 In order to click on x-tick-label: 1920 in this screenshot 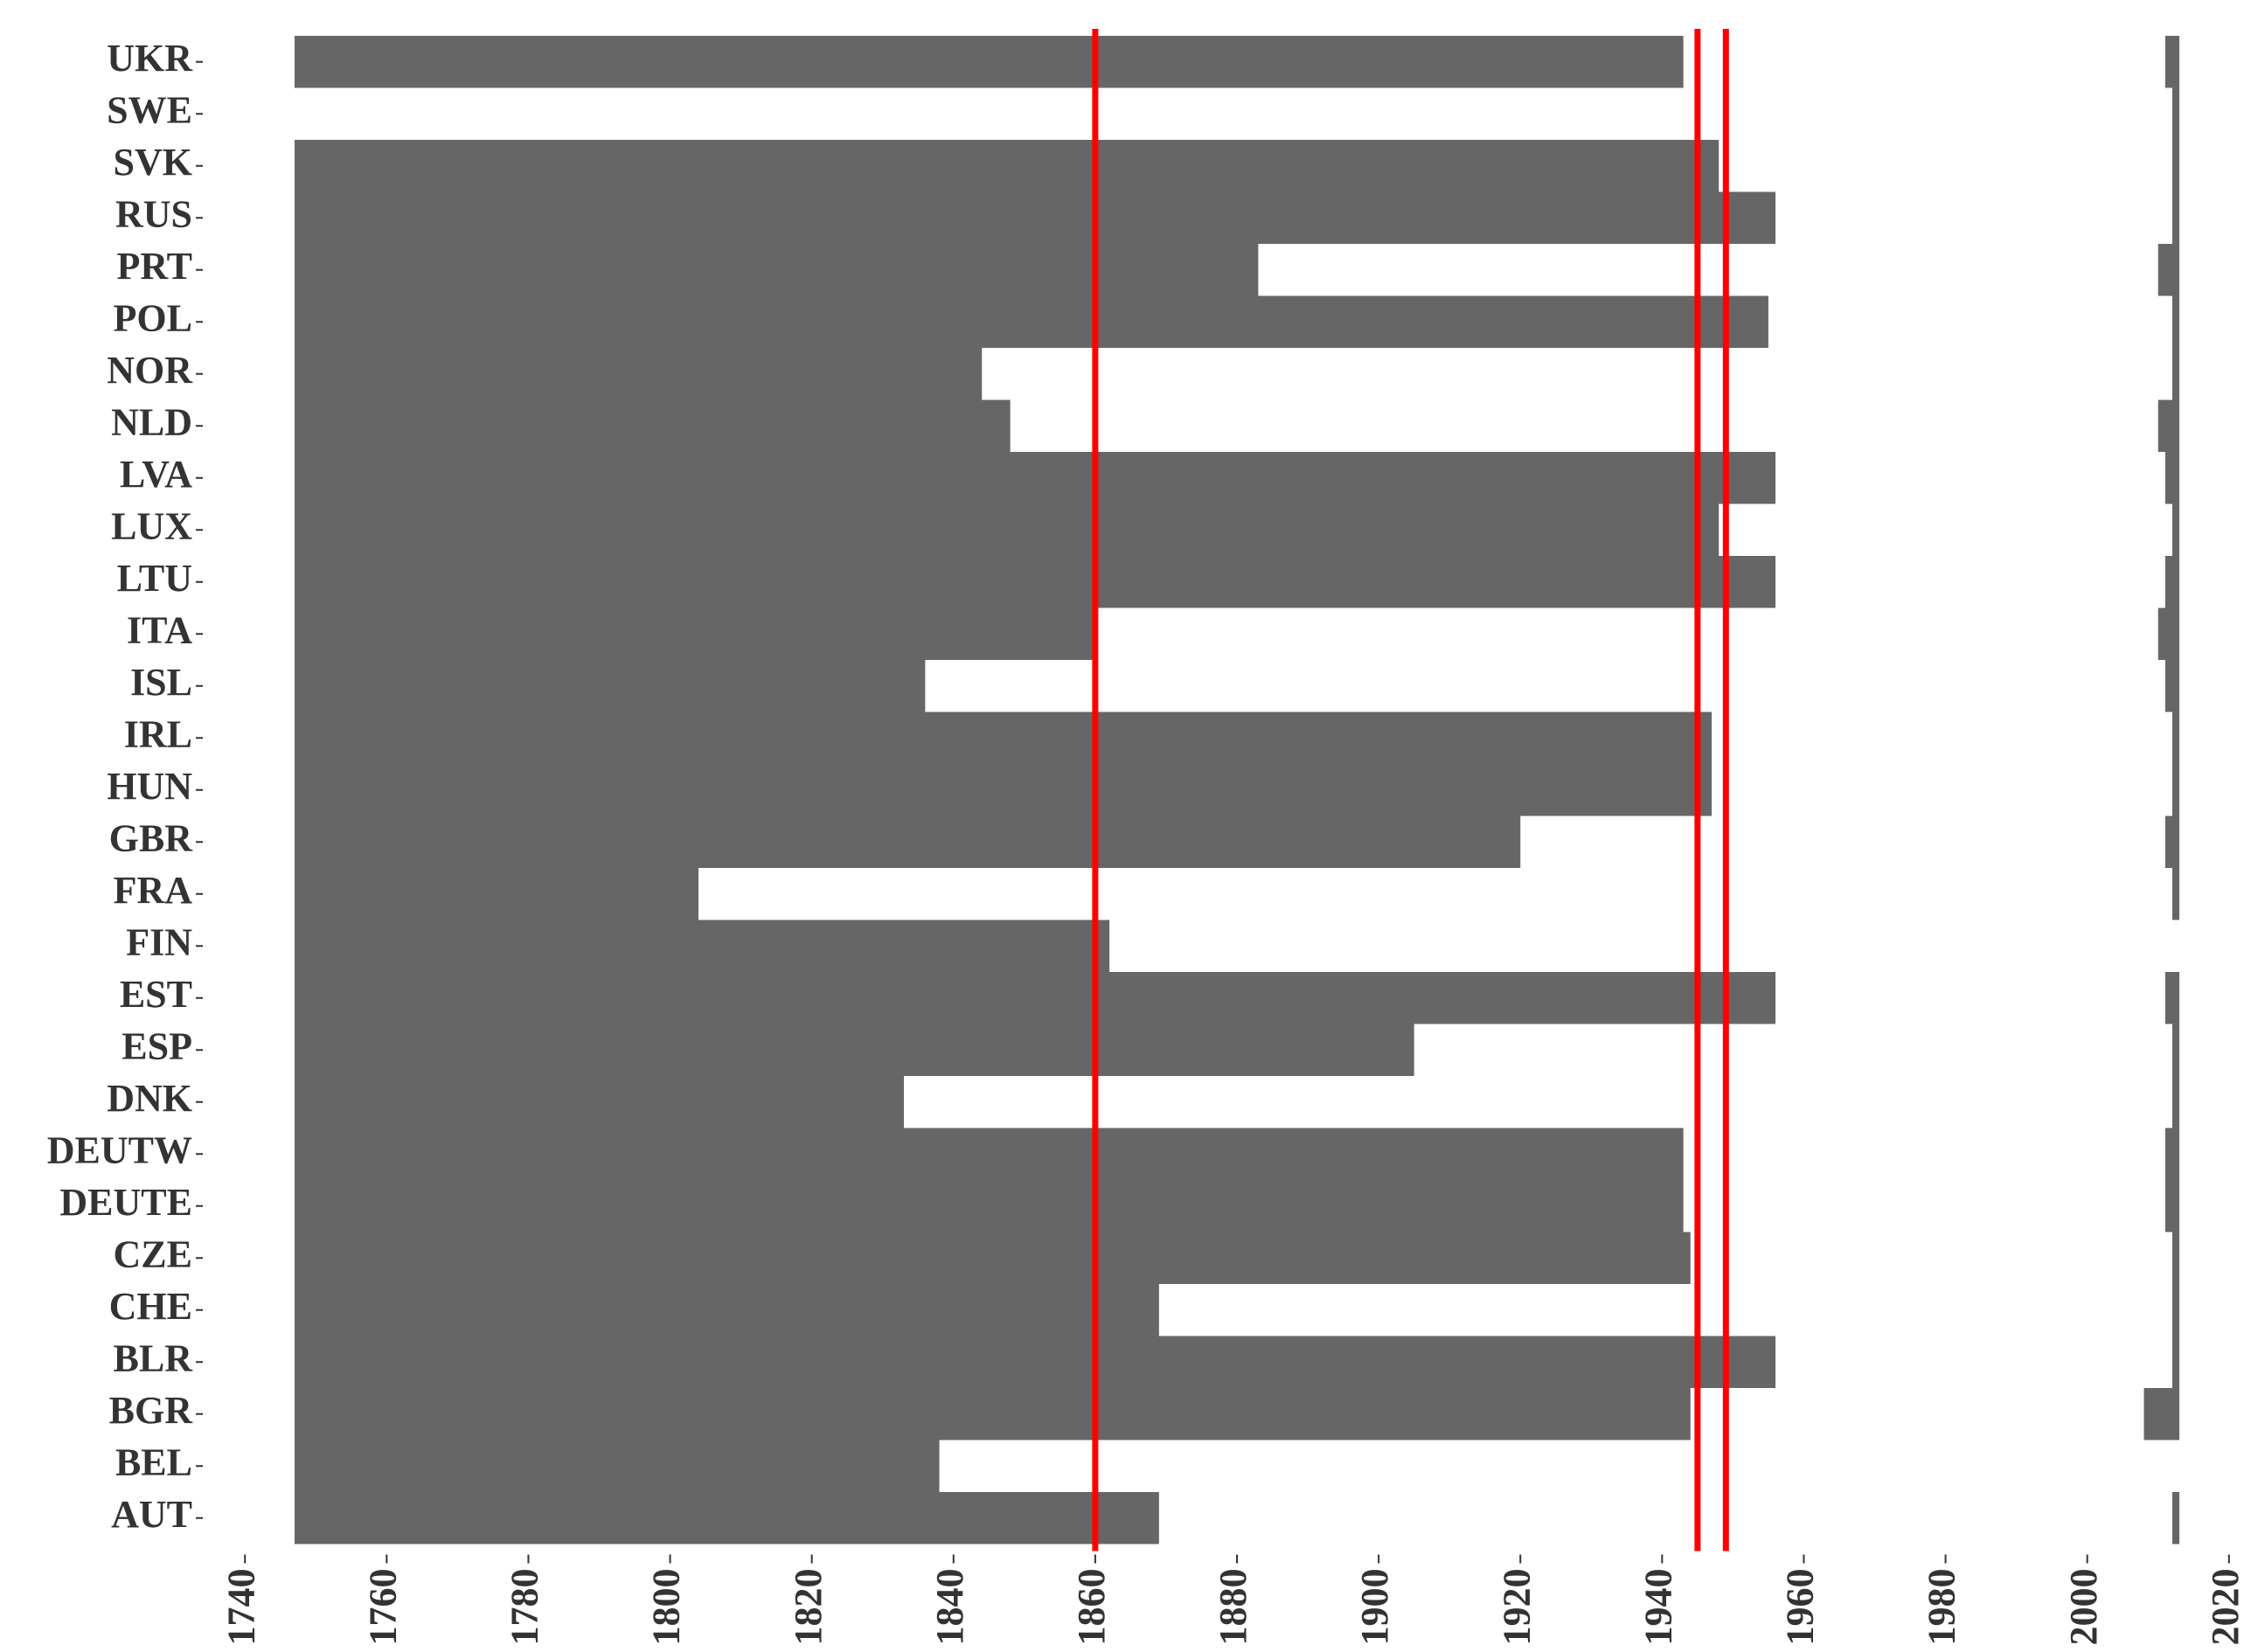, I will do `click(1516, 1607)`.